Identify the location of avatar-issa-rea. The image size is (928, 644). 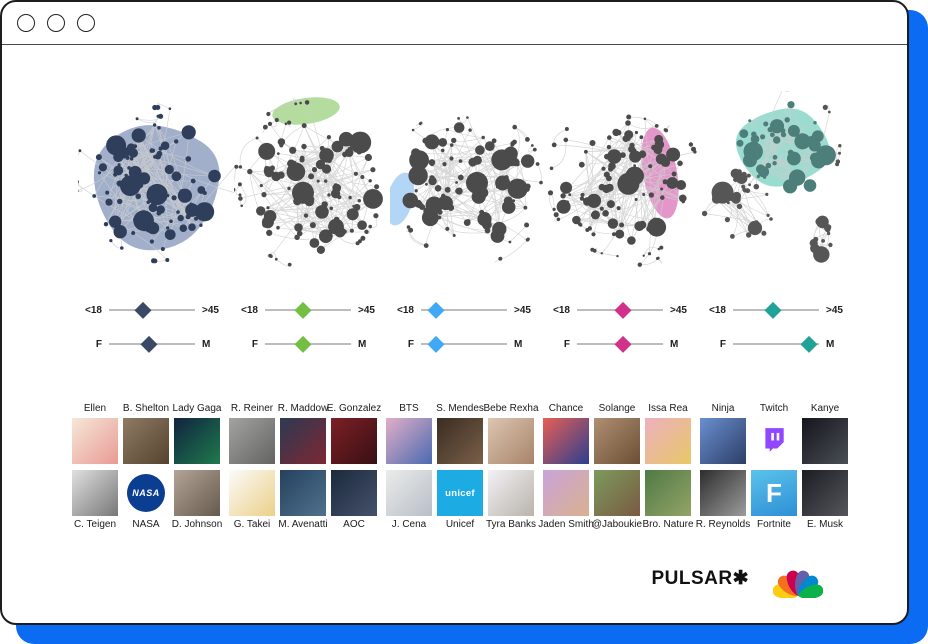
(668, 441).